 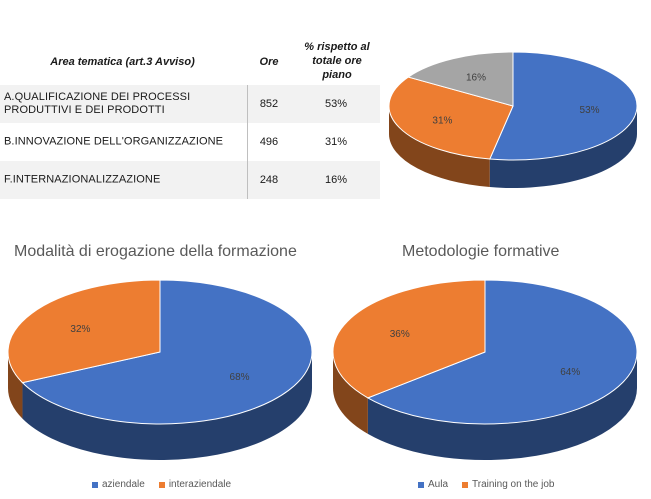 I want to click on table-header-area: Area tematica (art.3 Avviso), so click(x=122, y=62).